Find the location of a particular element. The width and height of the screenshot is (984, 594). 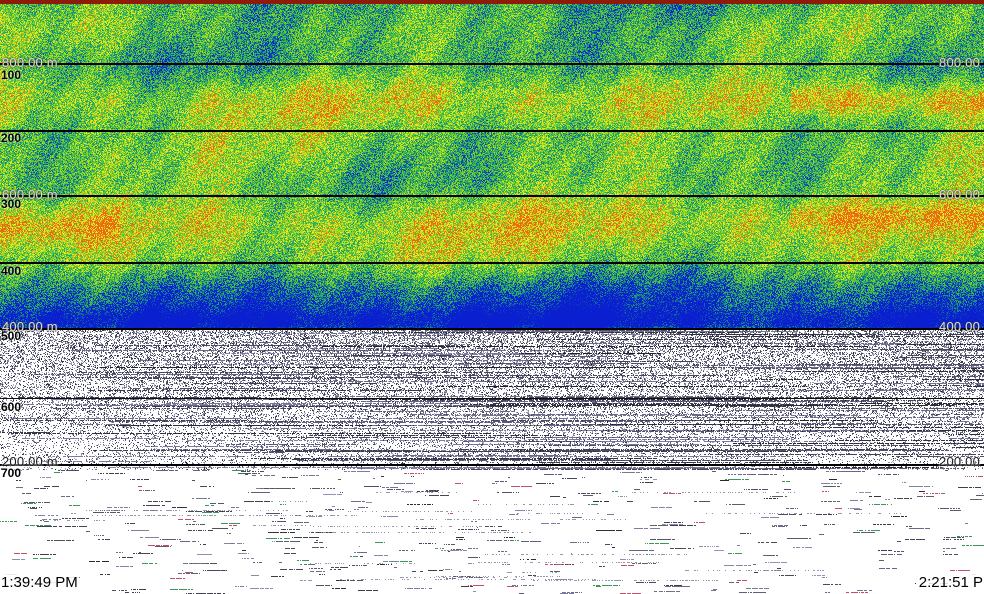

end-time-label: 2:21:51 P is located at coordinates (950, 582).